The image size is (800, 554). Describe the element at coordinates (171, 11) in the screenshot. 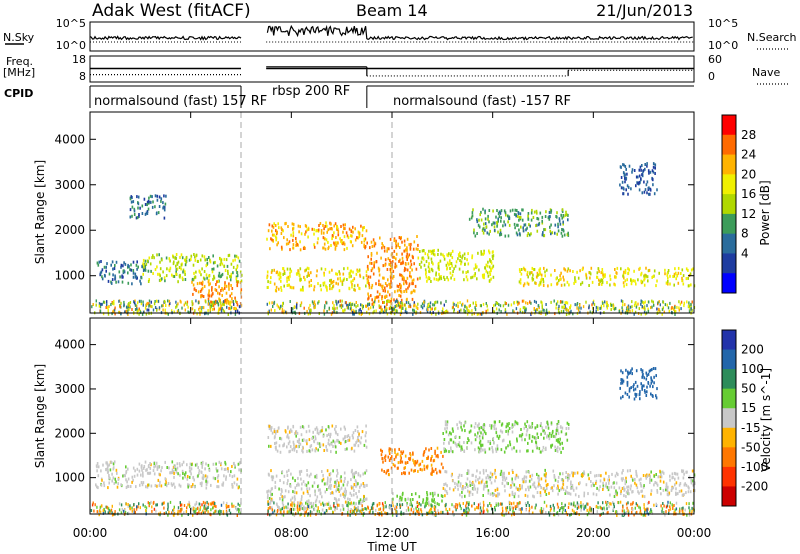

I see `chart-title-radar: Adak West (fitACF)` at that location.